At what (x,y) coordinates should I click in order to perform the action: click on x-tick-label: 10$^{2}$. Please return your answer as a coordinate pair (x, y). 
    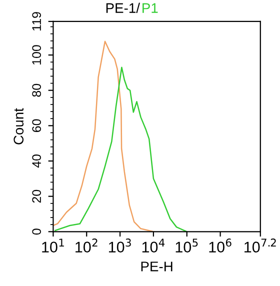
    Looking at the image, I should click on (87, 245).